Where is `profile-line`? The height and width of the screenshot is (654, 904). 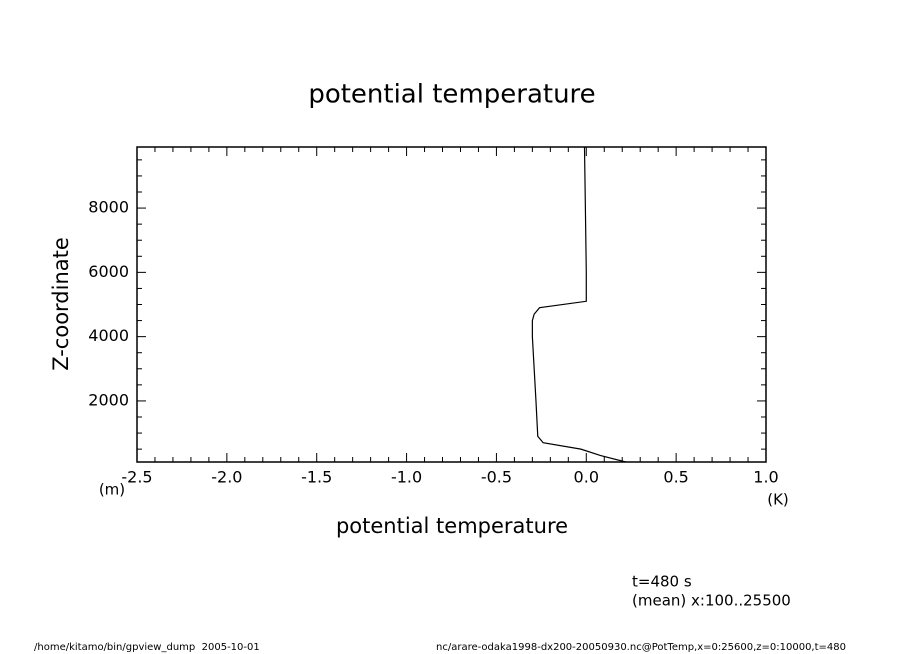
profile-line is located at coordinates (578, 304).